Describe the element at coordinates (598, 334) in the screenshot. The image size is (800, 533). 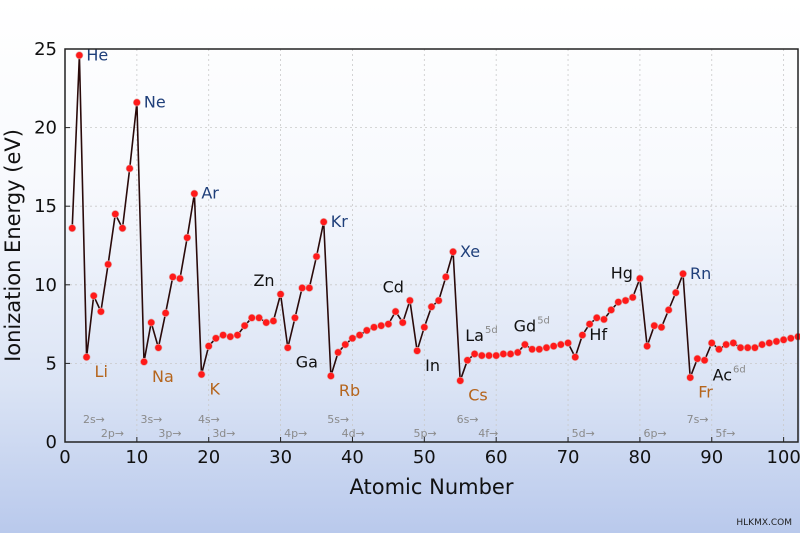
I see `element-label: Hf` at that location.